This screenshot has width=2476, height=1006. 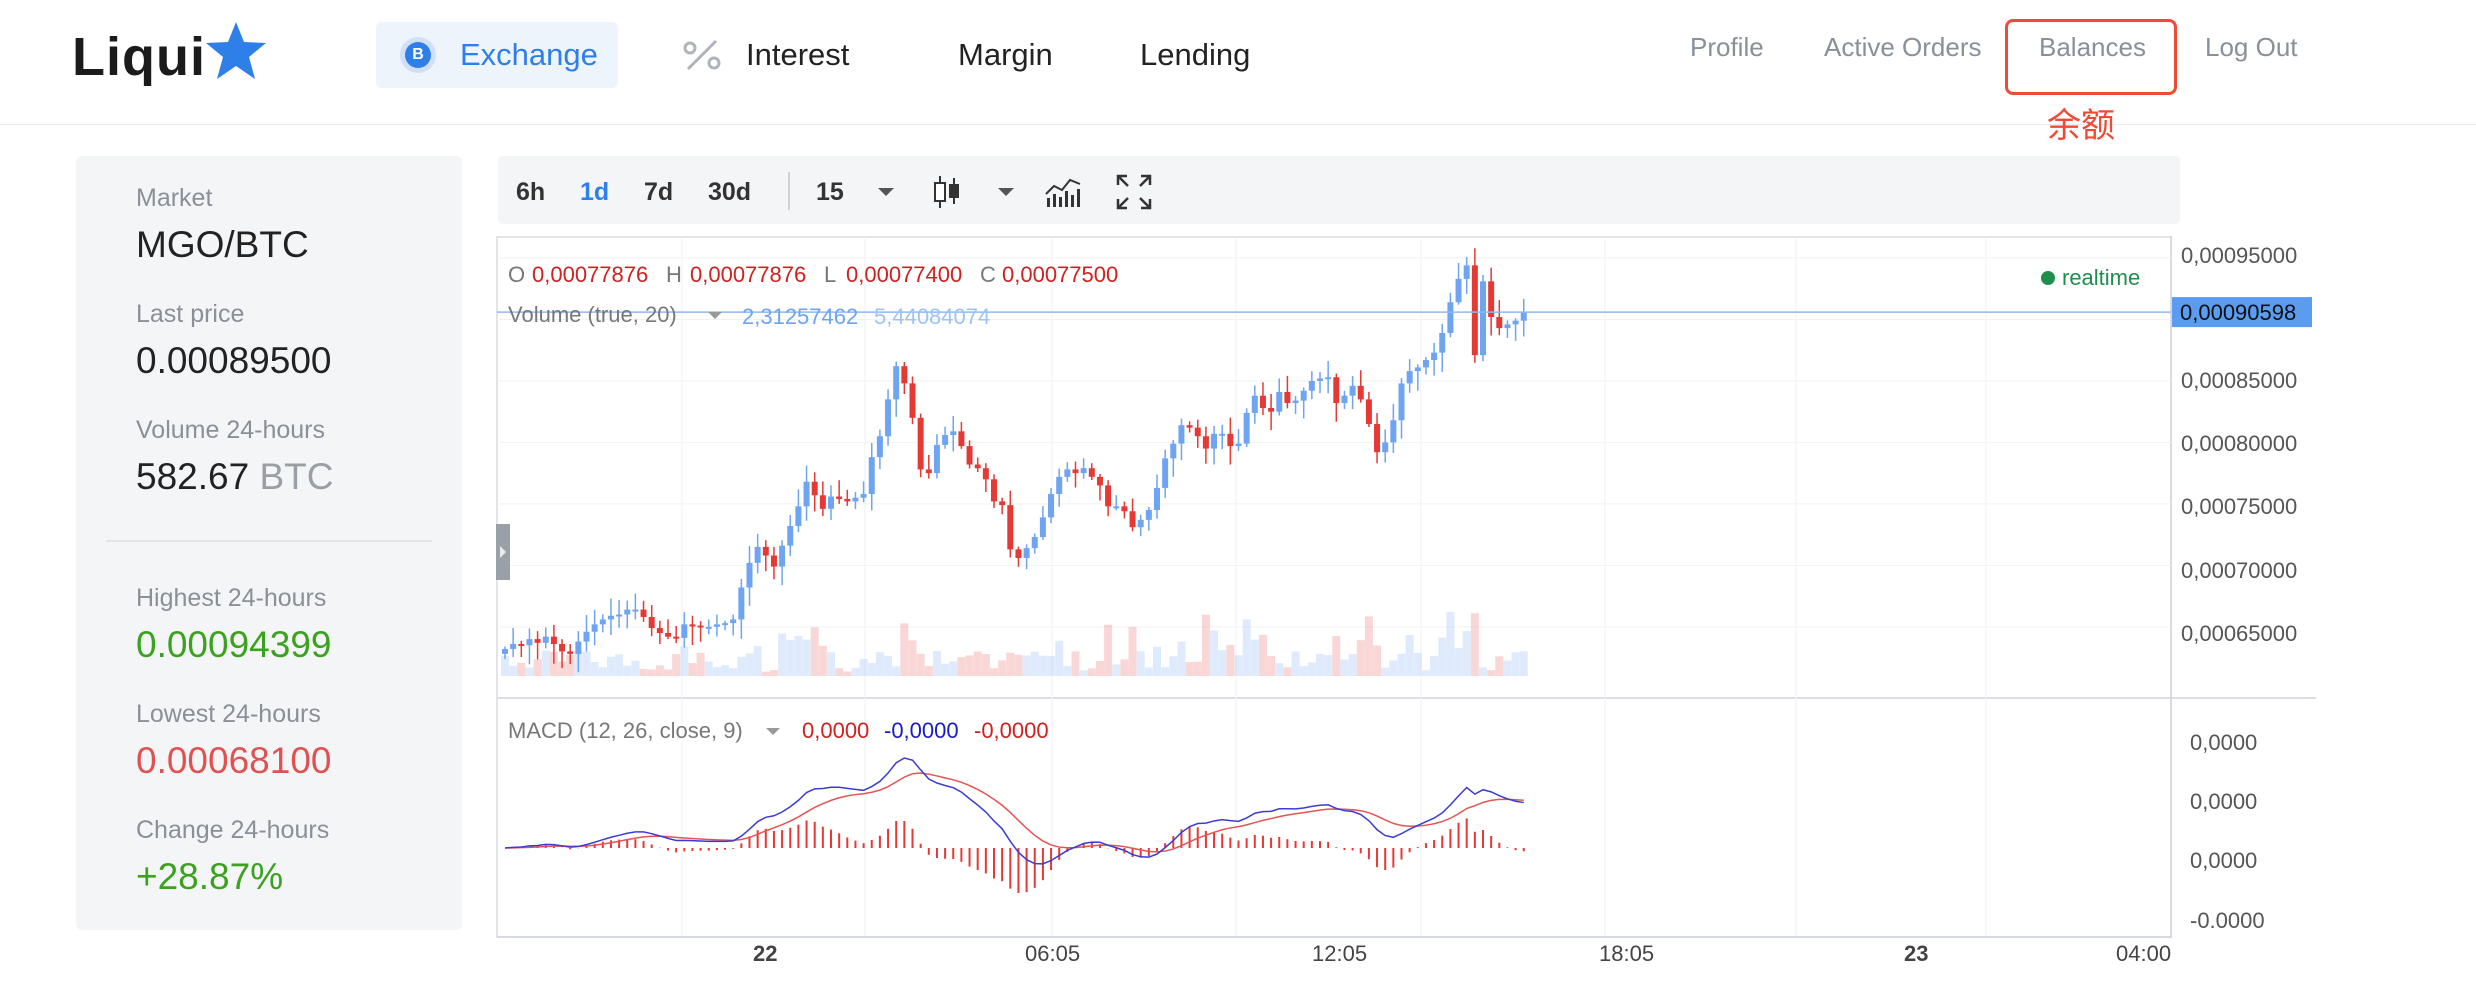 What do you see at coordinates (2092, 47) in the screenshot?
I see `nav-balances: Balances` at bounding box center [2092, 47].